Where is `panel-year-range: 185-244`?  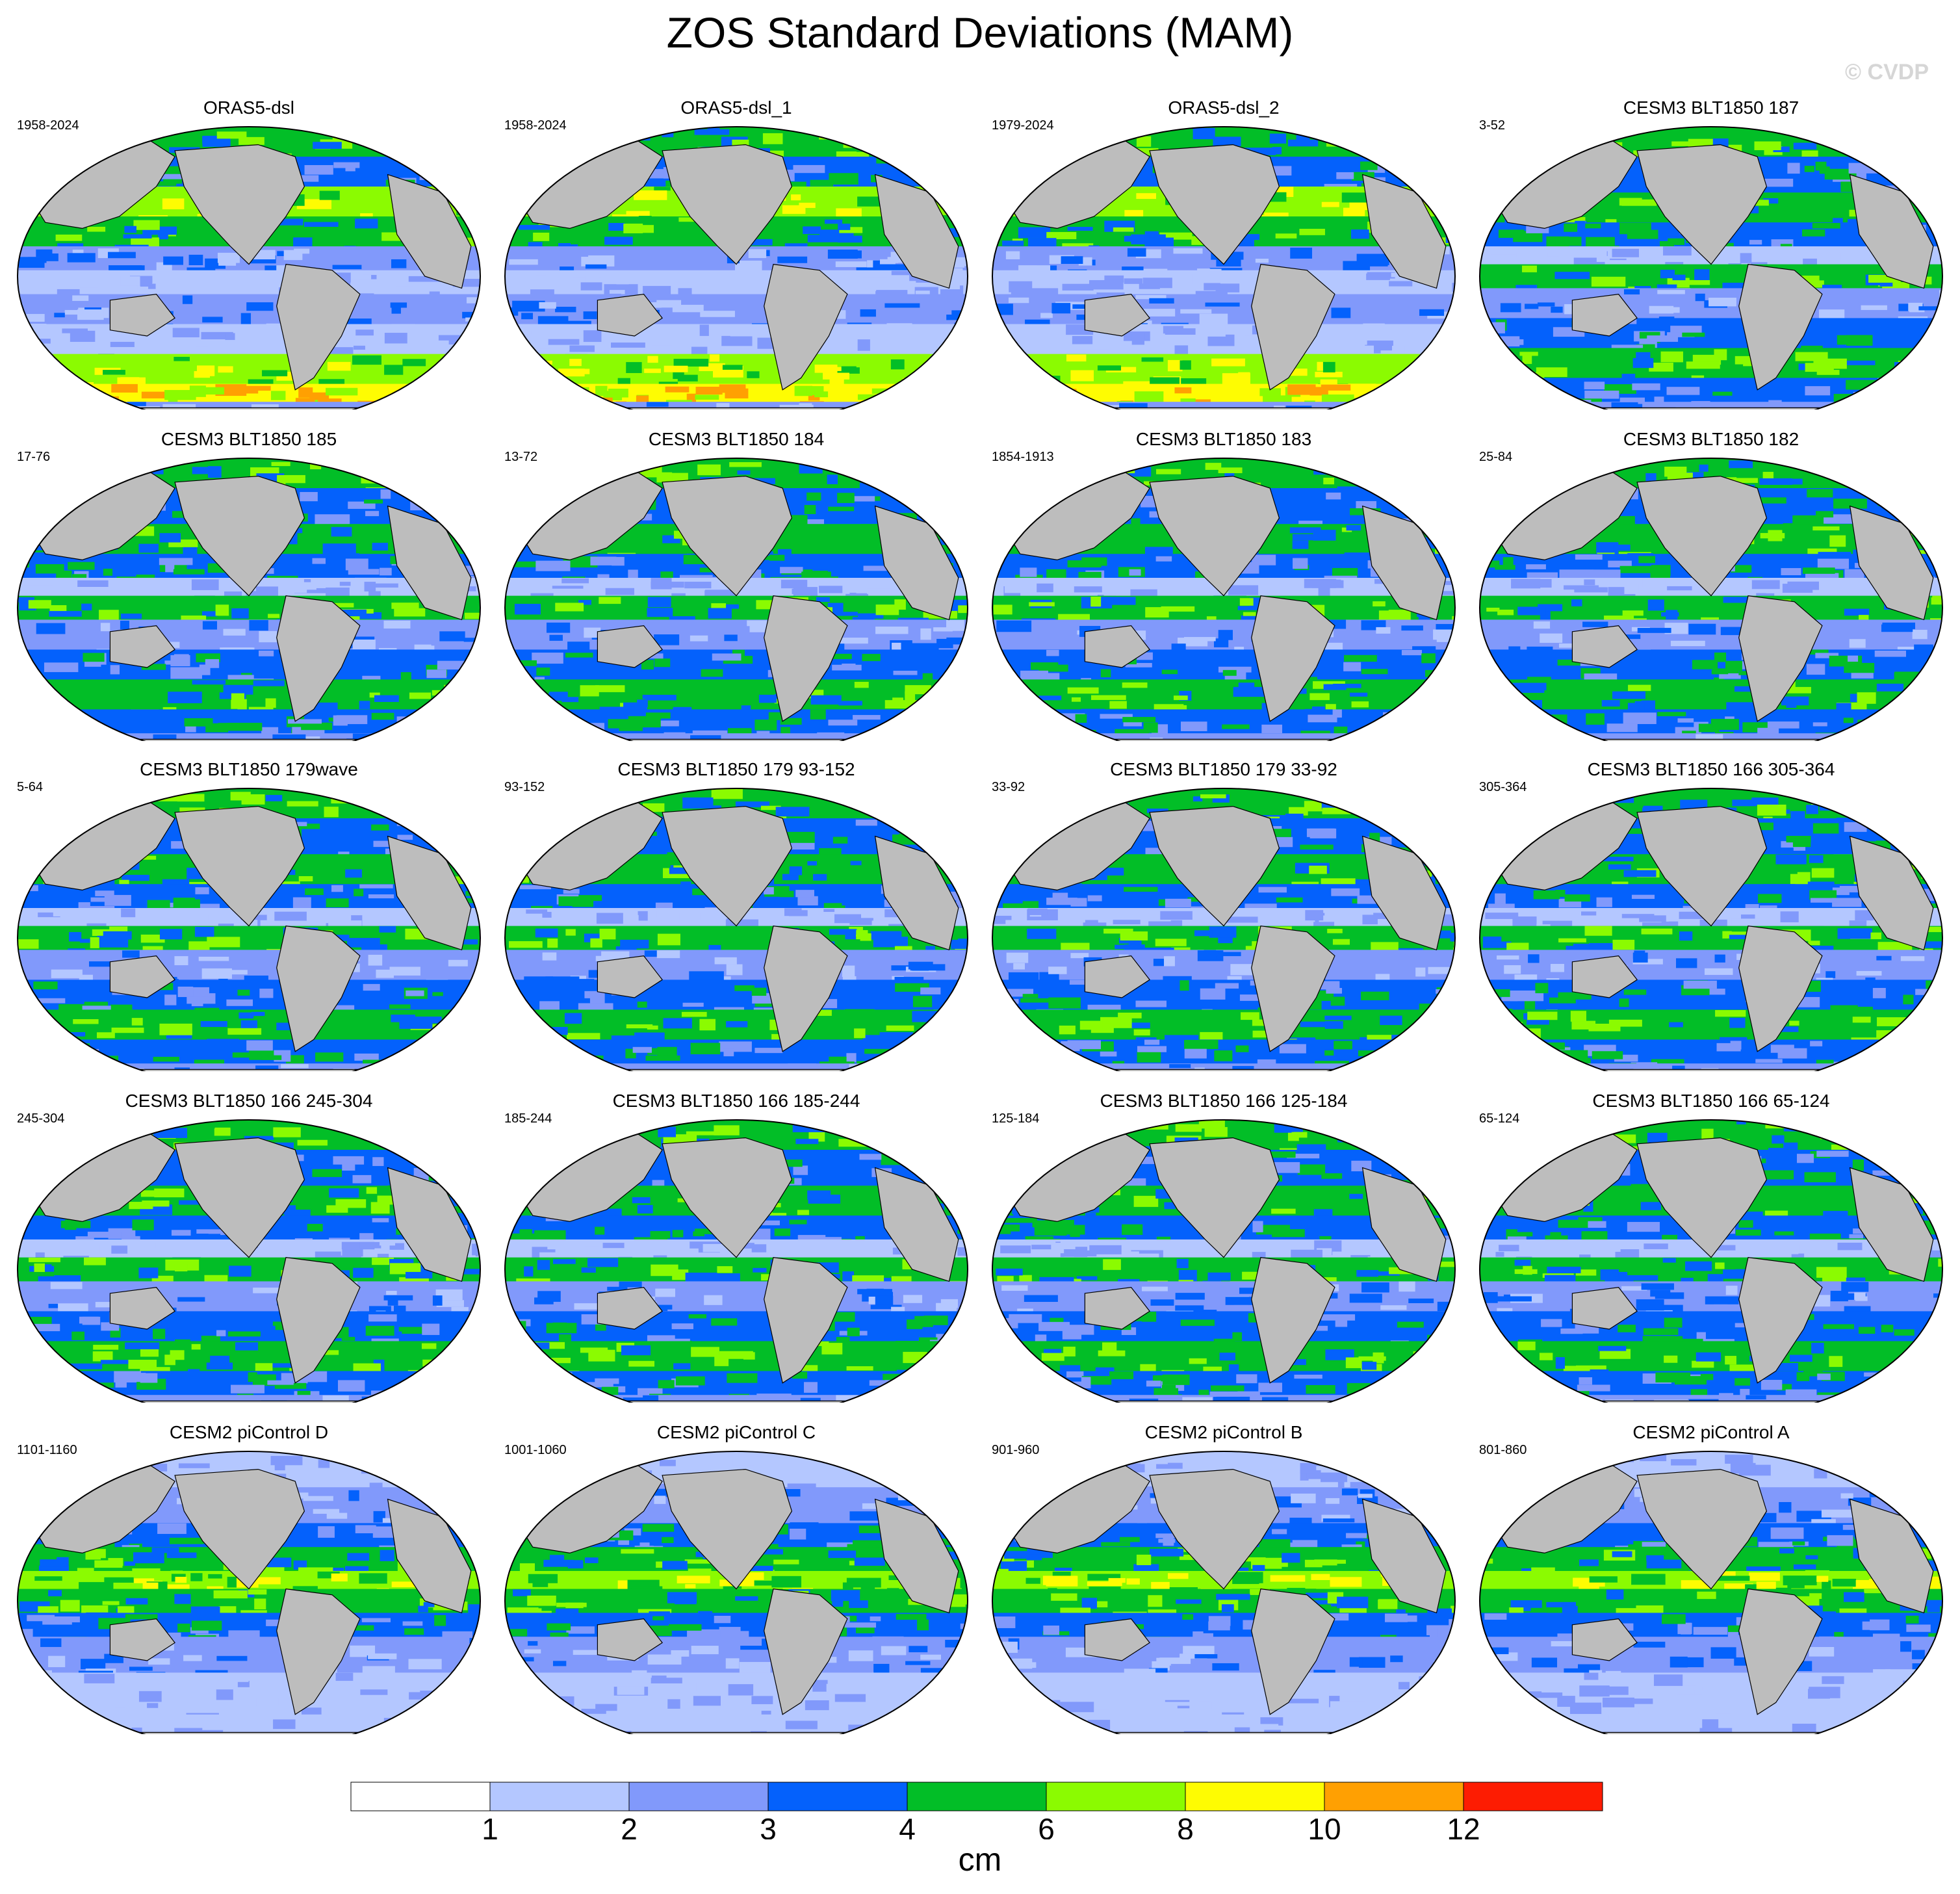
panel-year-range: 185-244 is located at coordinates (528, 1118).